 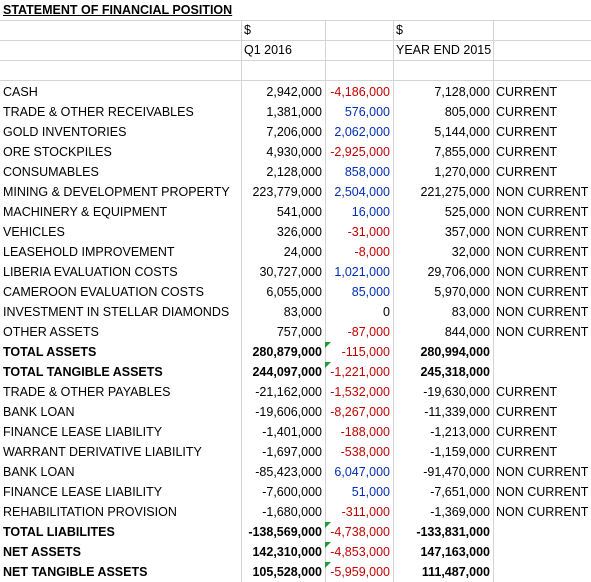 I want to click on row-label-cell: WARRANT DERIVATIVE LIABILITY, so click(x=102, y=452).